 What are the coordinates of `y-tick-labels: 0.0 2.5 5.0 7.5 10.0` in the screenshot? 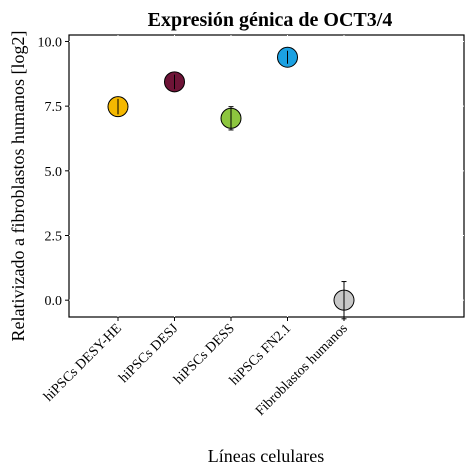 It's located at (50, 172).